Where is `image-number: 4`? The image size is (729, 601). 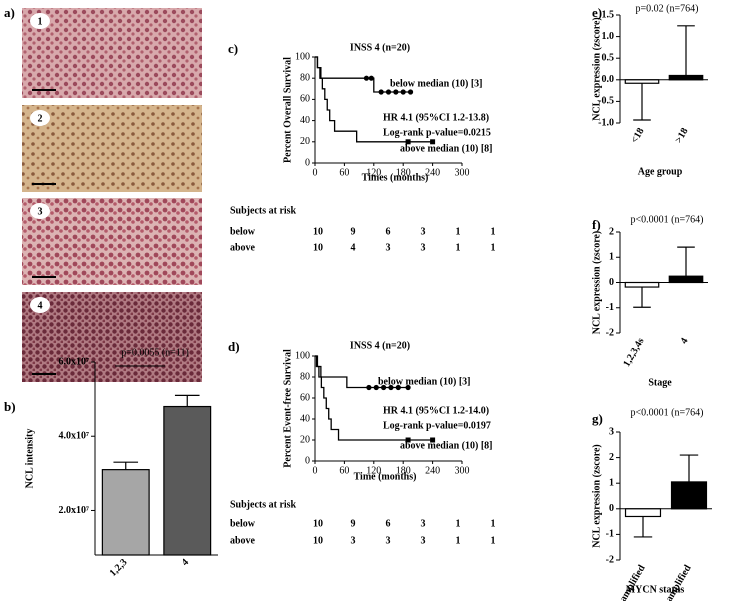 image-number: 4 is located at coordinates (40, 305).